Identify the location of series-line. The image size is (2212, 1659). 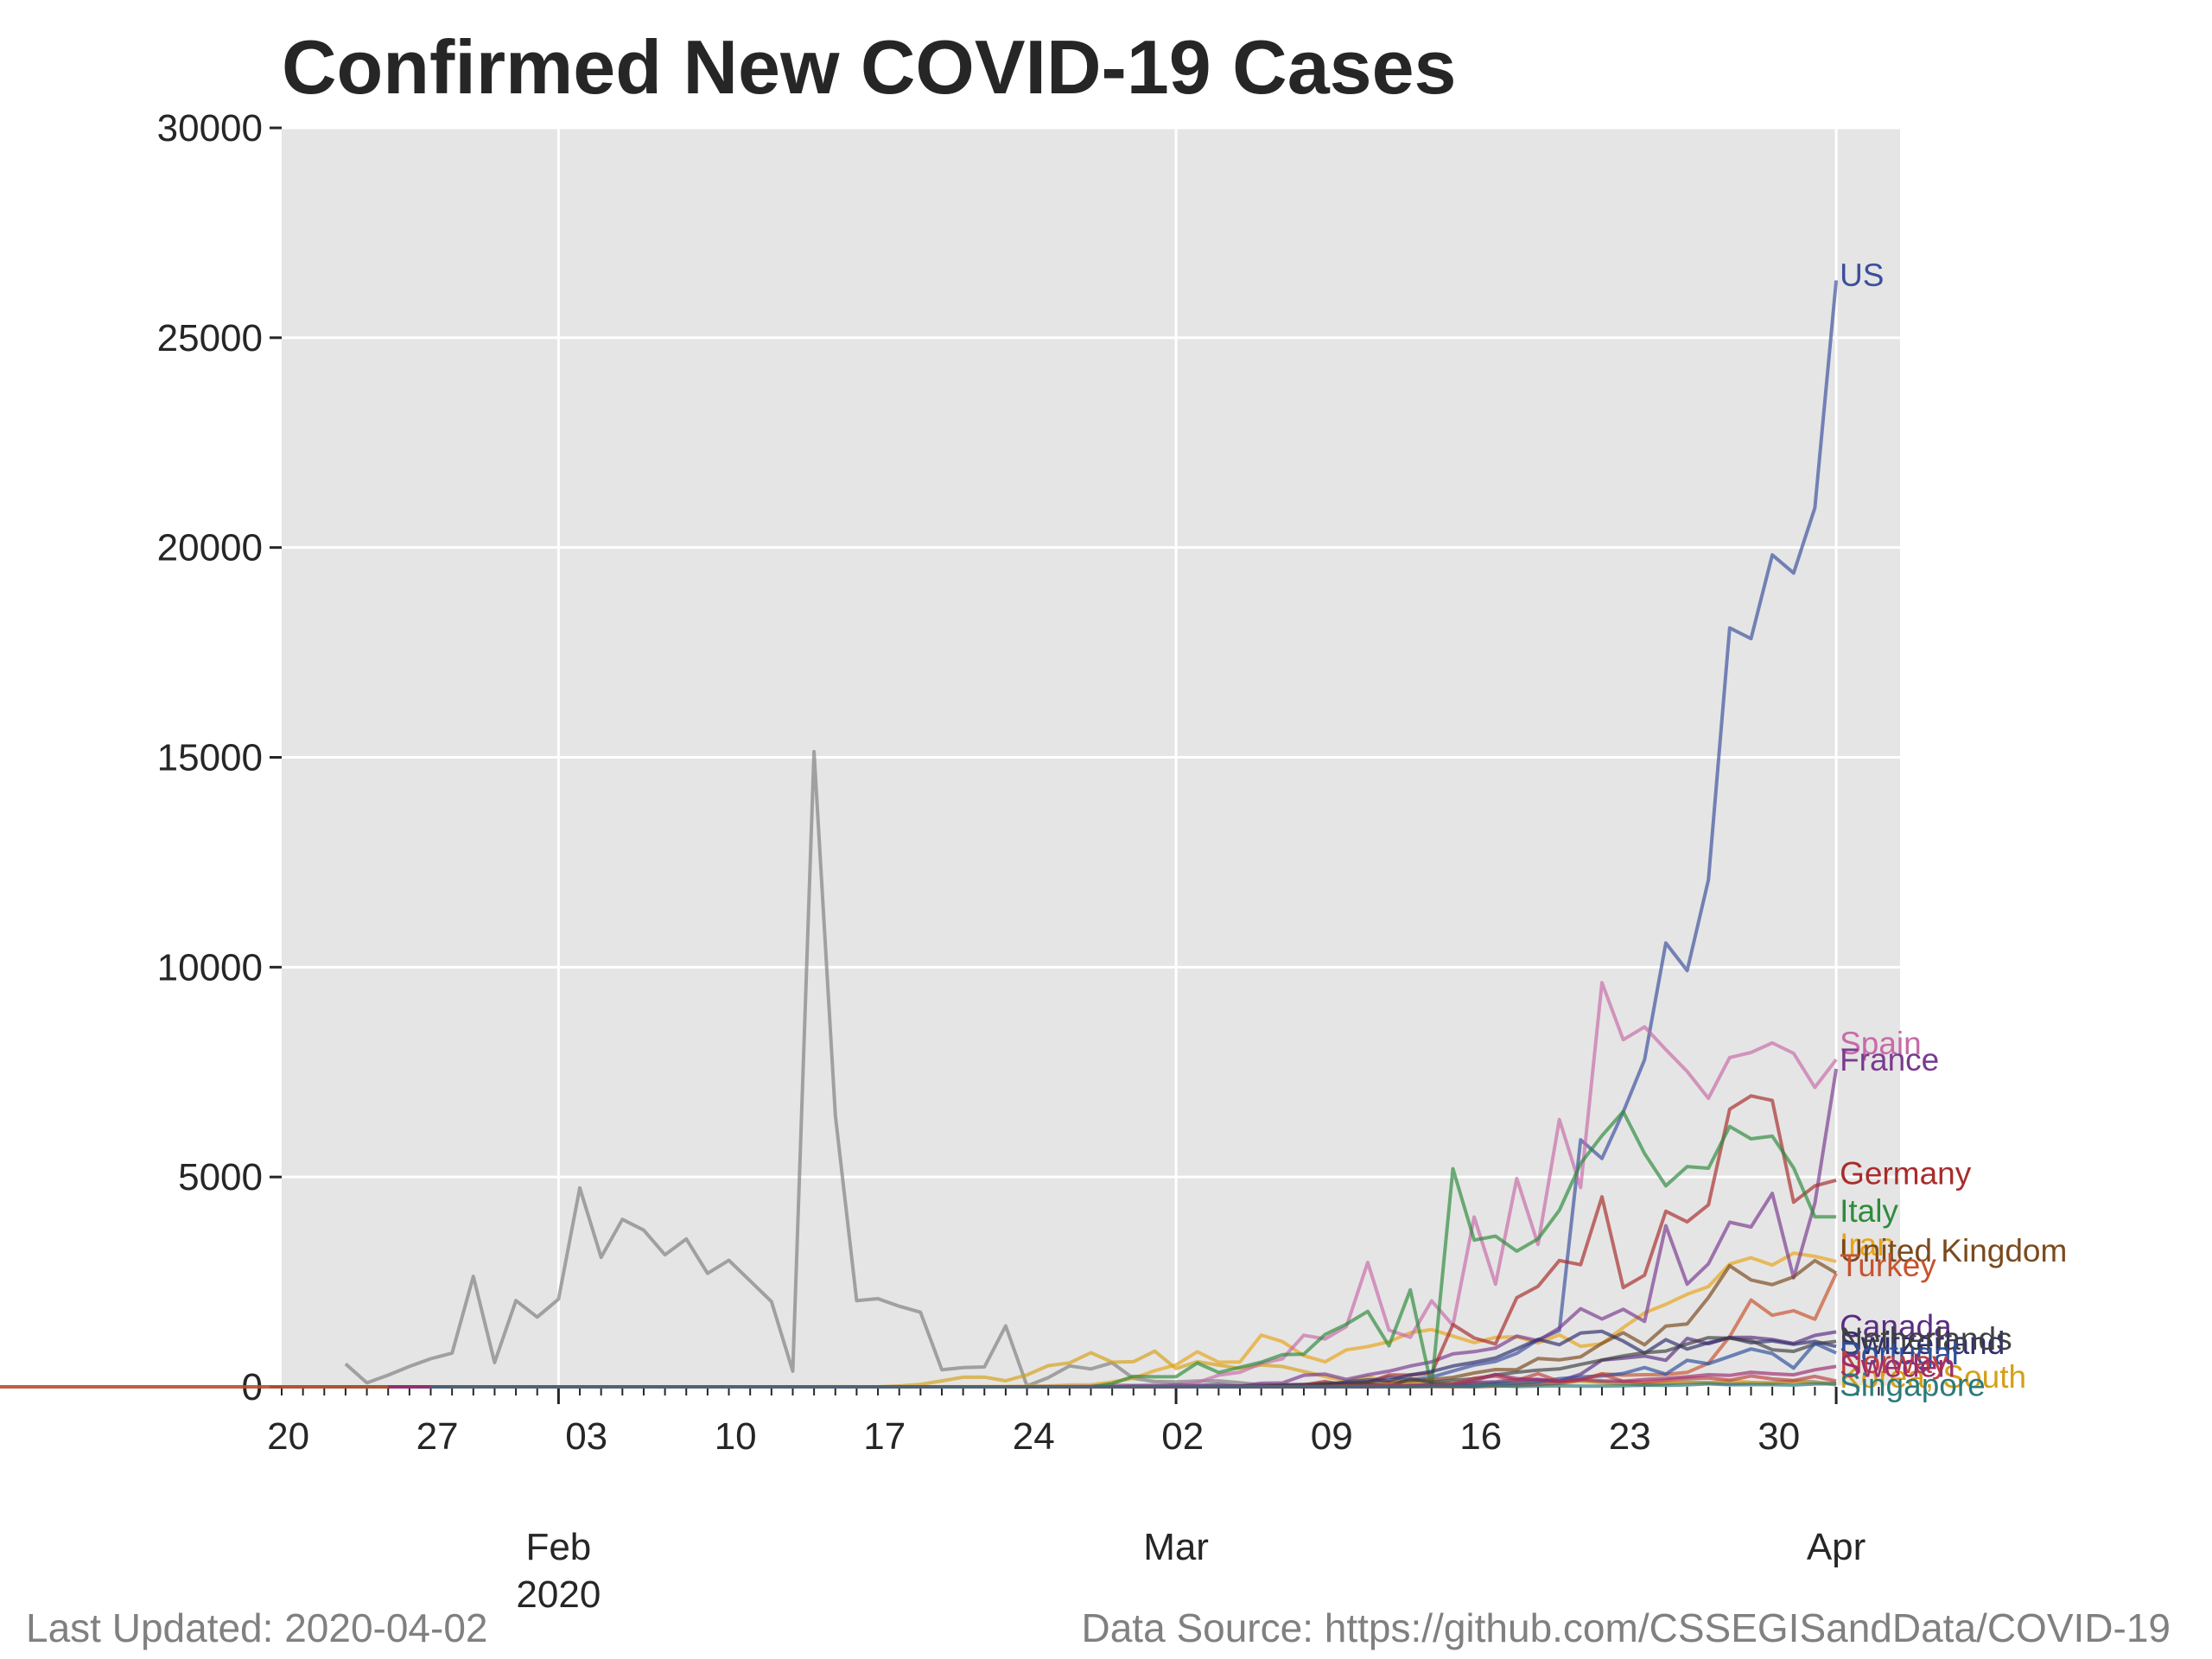
(1133, 1385).